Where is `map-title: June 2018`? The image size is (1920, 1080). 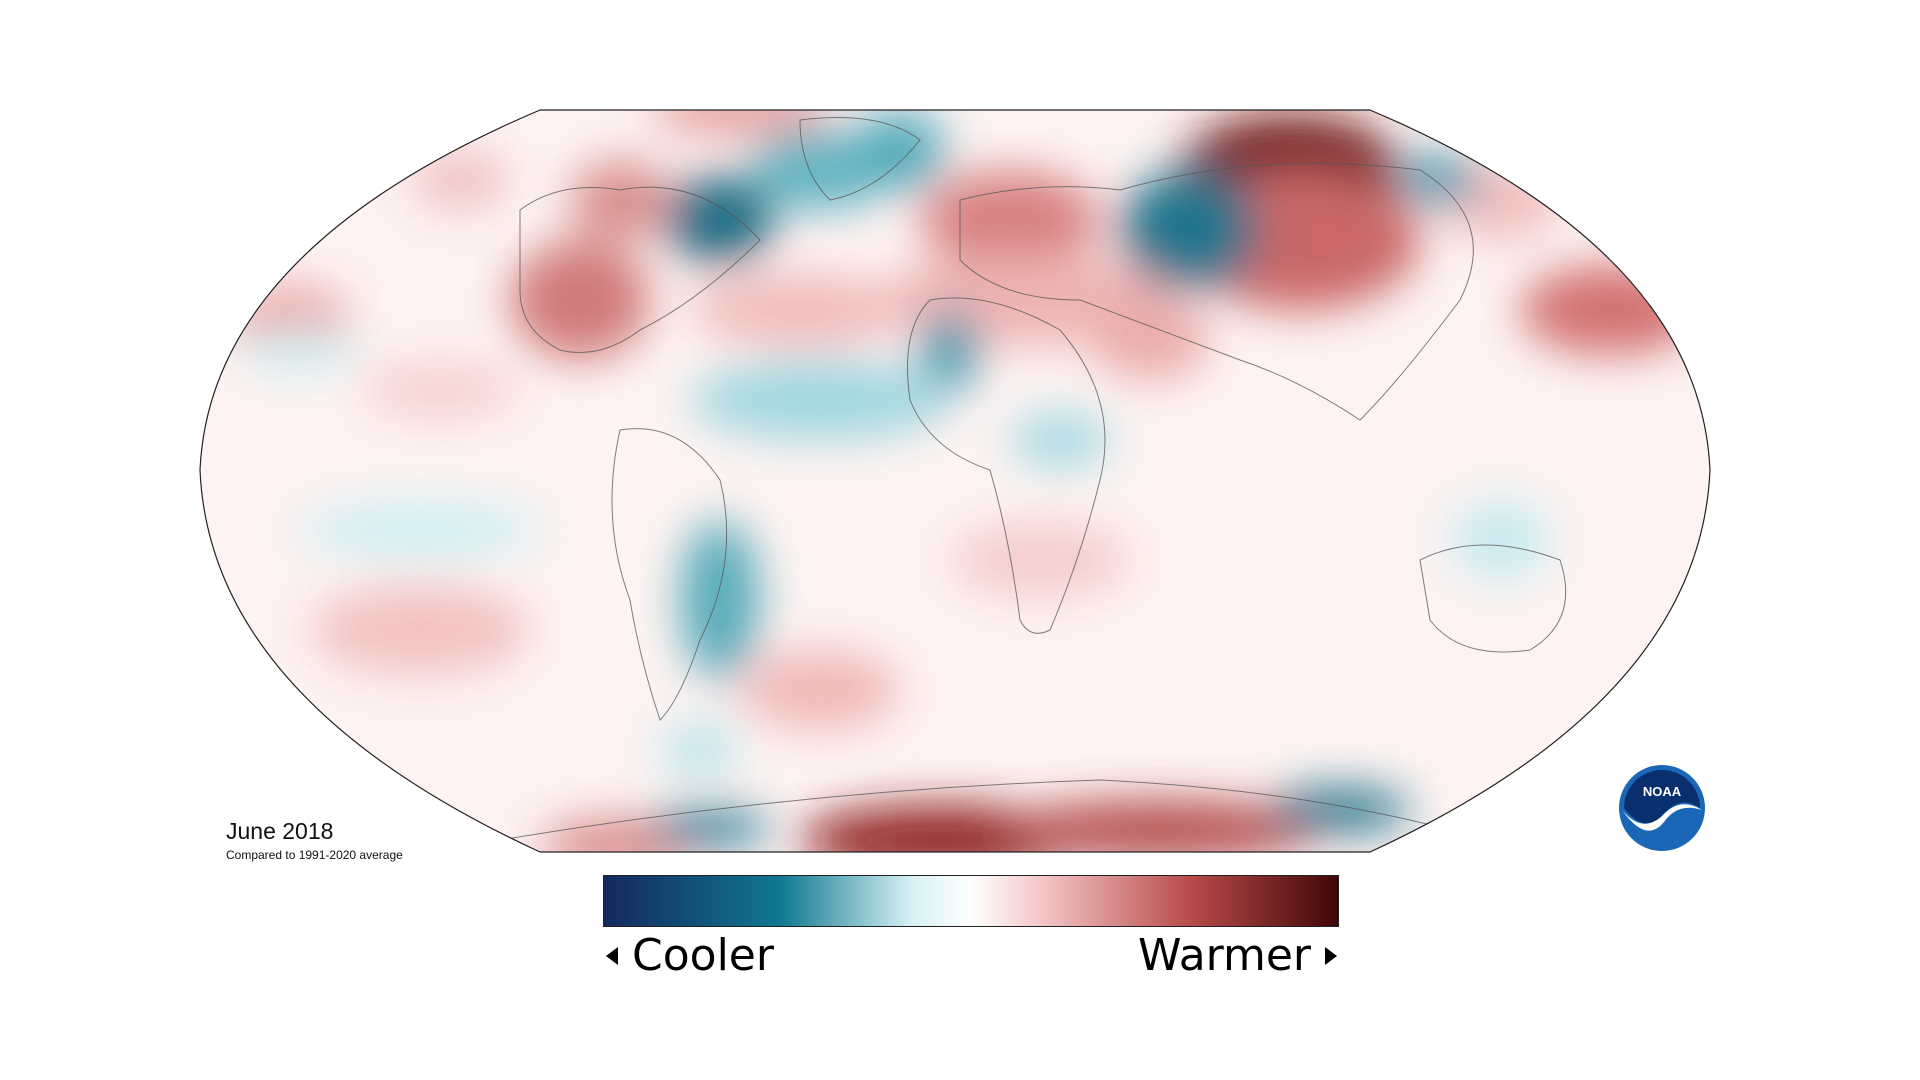 map-title: June 2018 is located at coordinates (280, 831).